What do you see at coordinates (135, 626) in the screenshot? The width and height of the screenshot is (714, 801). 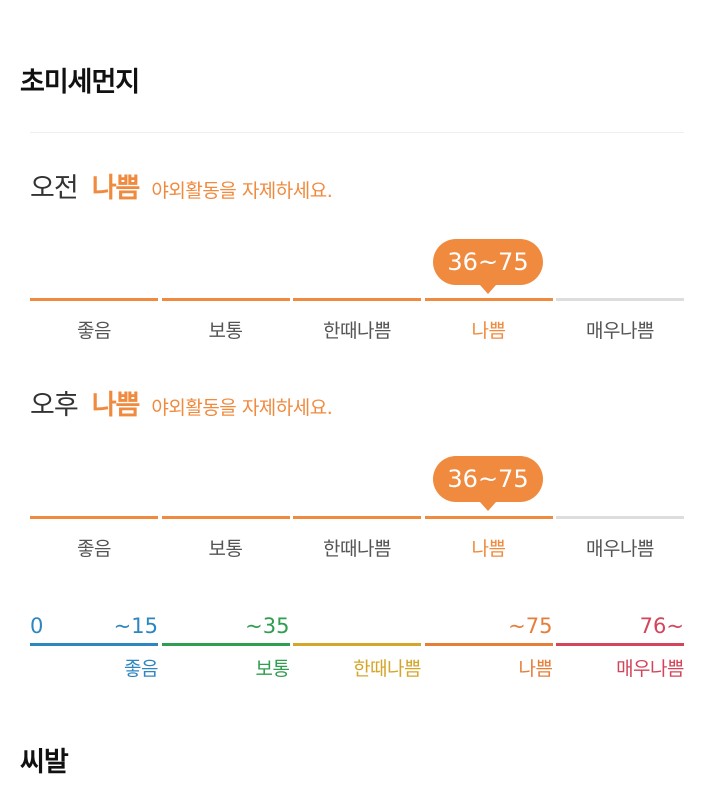 I see `legend-threshold: ~15` at bounding box center [135, 626].